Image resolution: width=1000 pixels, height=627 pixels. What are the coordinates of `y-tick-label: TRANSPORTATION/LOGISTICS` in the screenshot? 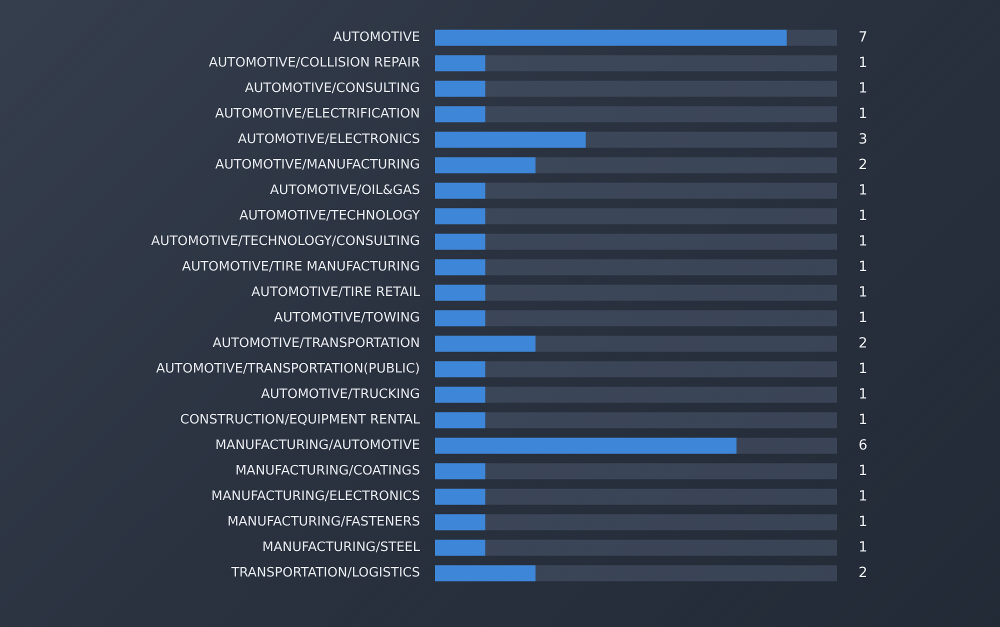 It's located at (325, 573).